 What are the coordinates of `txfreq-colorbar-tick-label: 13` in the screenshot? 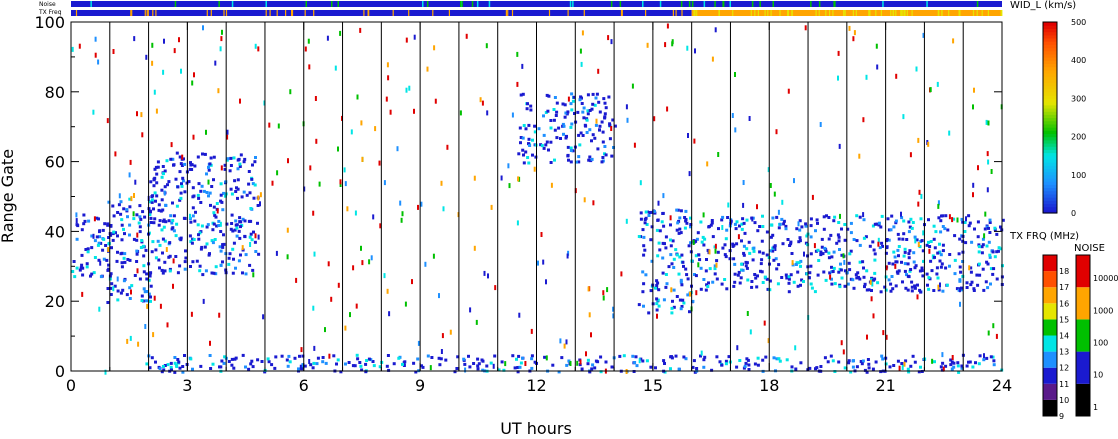 It's located at (1064, 352).